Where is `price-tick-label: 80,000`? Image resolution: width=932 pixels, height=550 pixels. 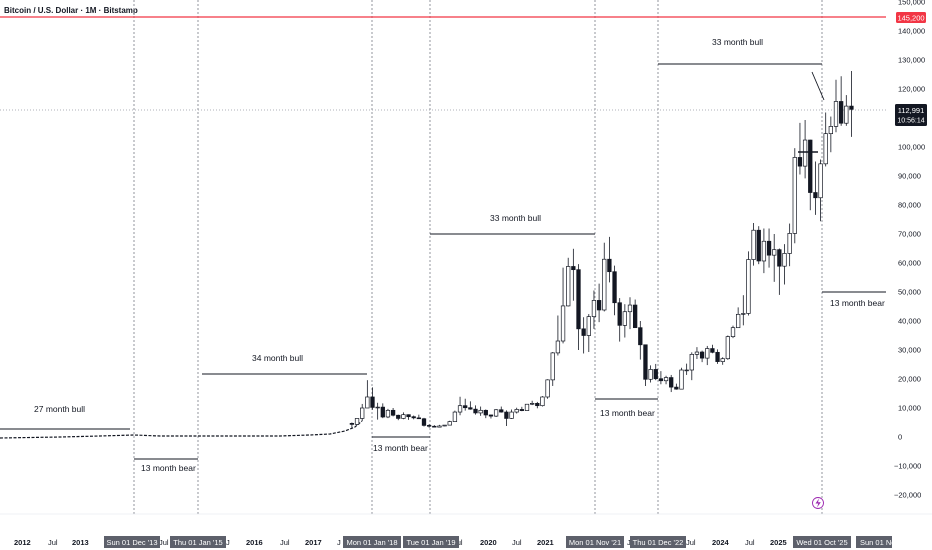
price-tick-label: 80,000 is located at coordinates (909, 205).